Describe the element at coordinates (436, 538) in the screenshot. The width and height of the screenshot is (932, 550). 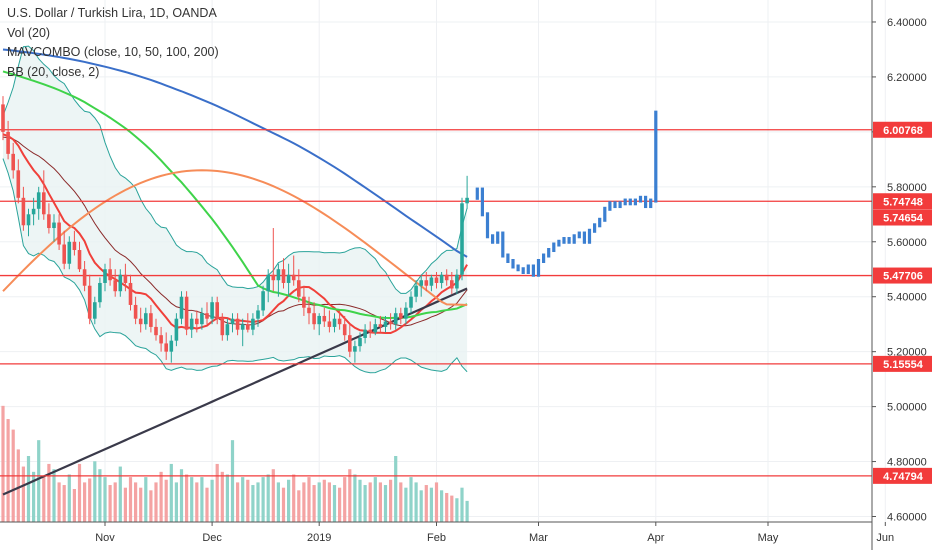
I see `x-tick-label: Feb` at that location.